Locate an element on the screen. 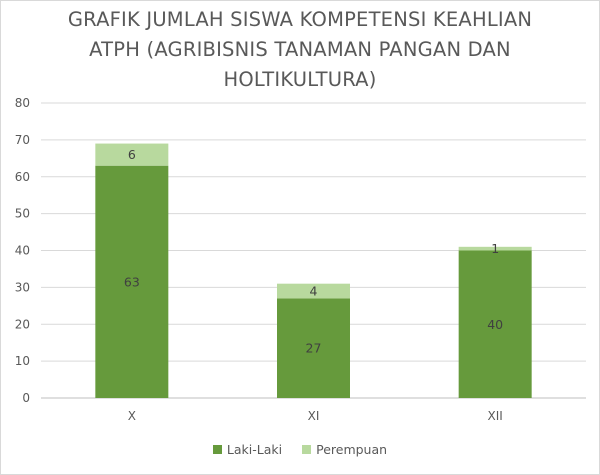 The height and width of the screenshot is (475, 600). y-tick-label: 10 is located at coordinates (22, 361).